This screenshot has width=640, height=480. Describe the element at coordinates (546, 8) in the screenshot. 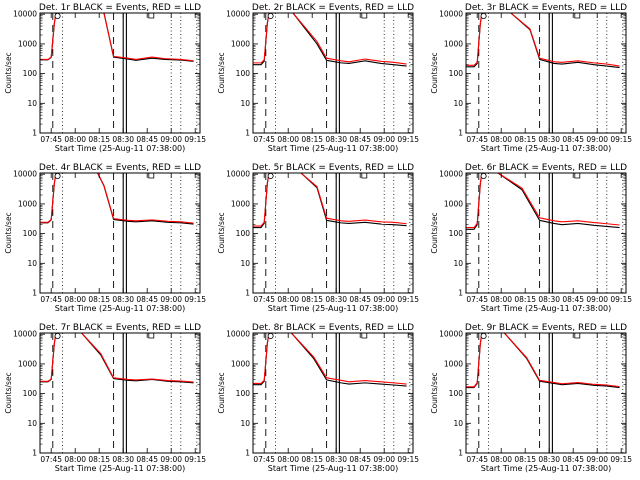

I see `panel-title: Det. 3r BLACK = Events, RED = LLD` at that location.